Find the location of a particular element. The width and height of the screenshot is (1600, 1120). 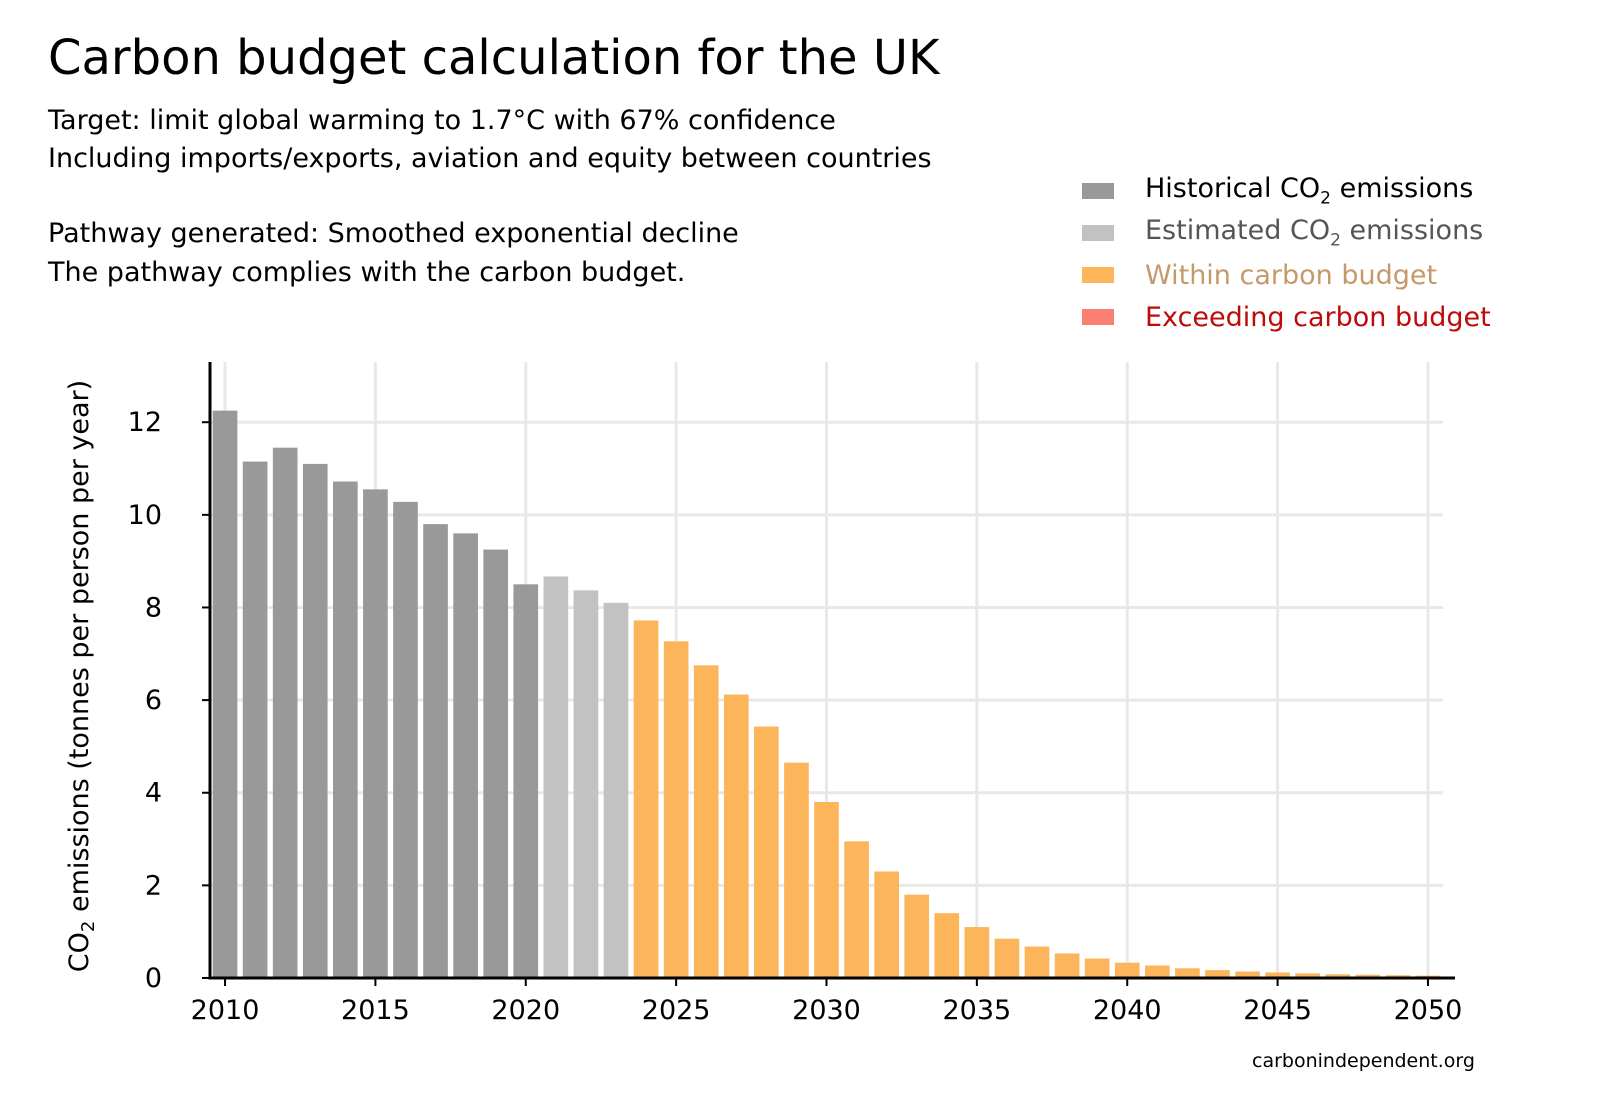

legend-label-within-budget: Within carbon budget is located at coordinates (1291, 275).